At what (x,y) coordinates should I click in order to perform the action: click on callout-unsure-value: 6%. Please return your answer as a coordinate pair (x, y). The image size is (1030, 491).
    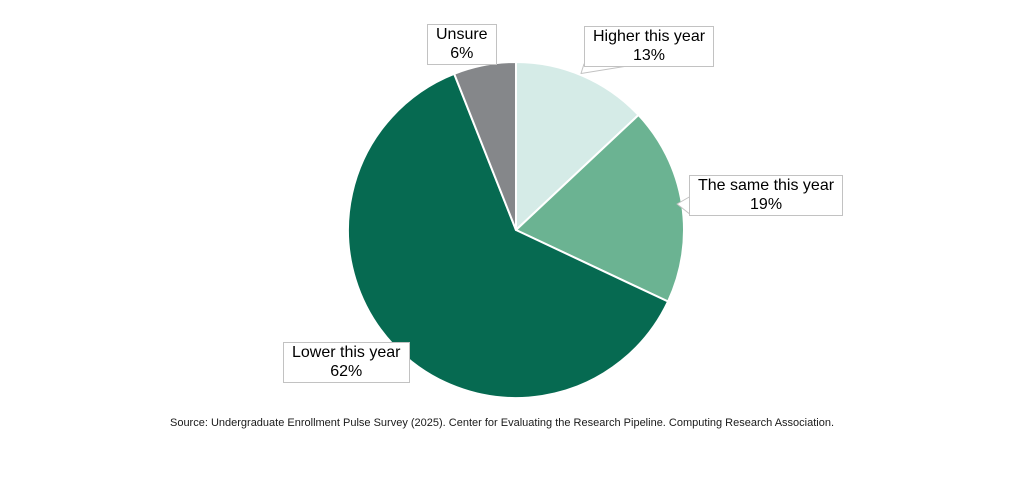
    Looking at the image, I should click on (462, 53).